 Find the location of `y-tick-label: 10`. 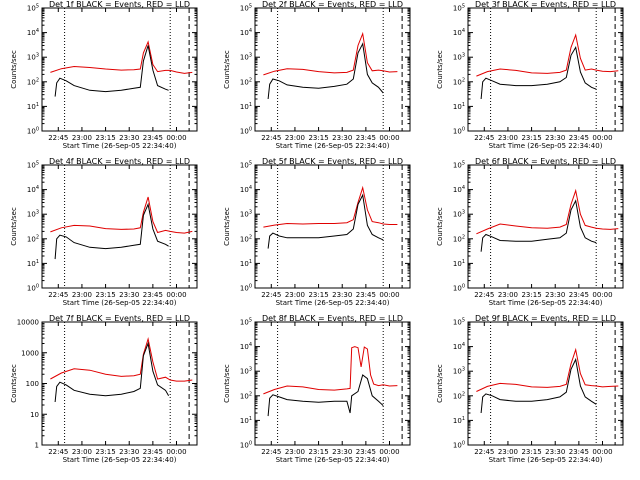

y-tick-label: 10 is located at coordinates (34, 415).